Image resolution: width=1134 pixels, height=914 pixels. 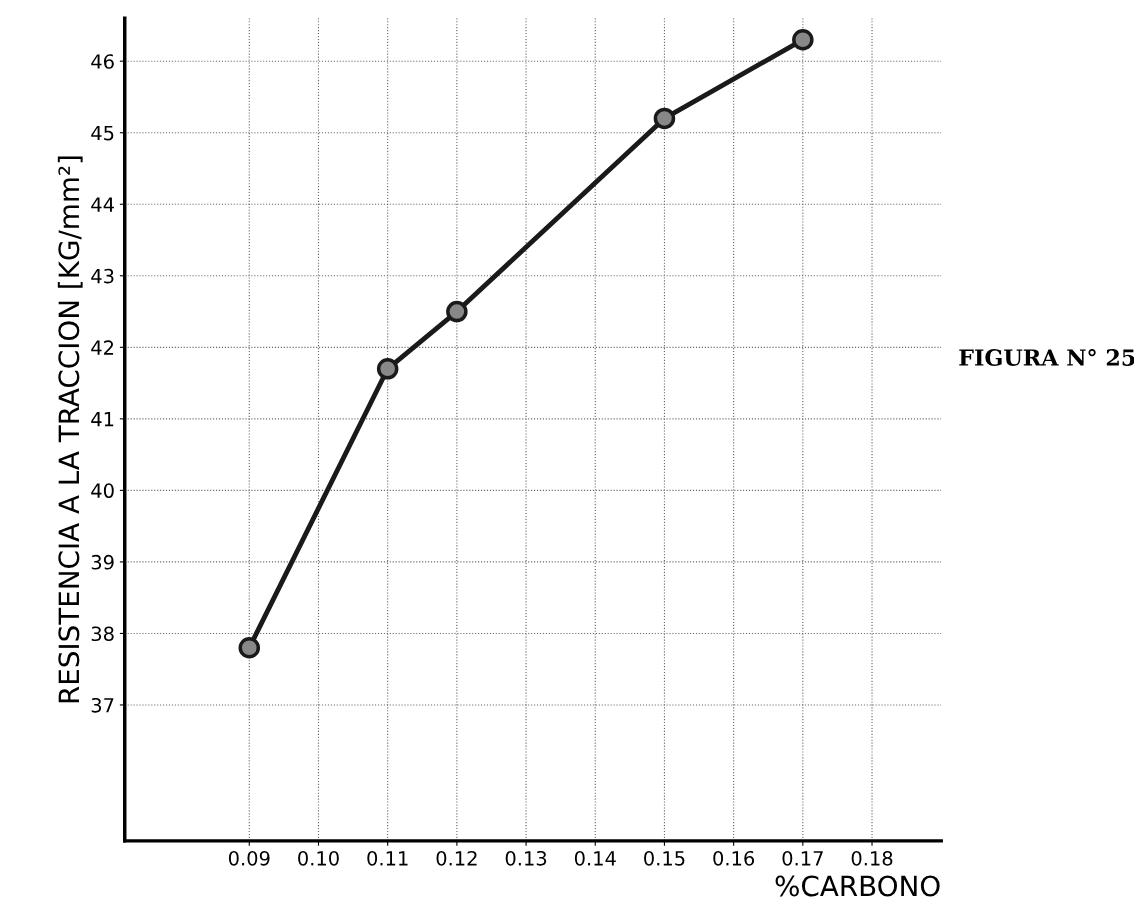 I want to click on x-tick-label: 0.09, so click(x=249, y=858).